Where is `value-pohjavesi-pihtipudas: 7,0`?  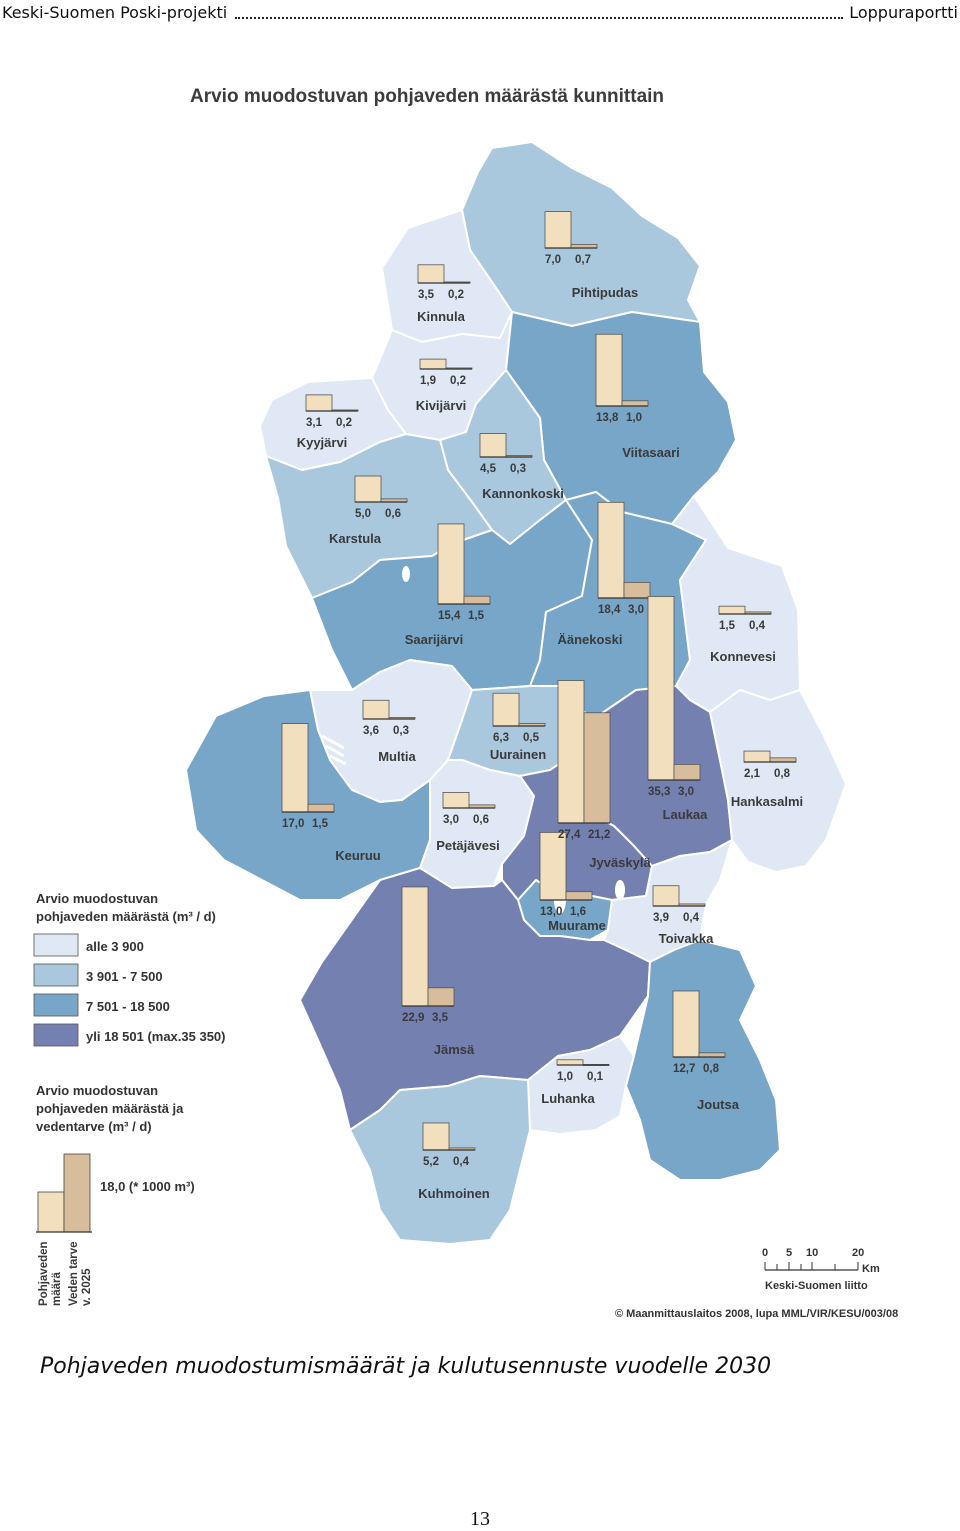
value-pohjavesi-pihtipudas: 7,0 is located at coordinates (553, 260).